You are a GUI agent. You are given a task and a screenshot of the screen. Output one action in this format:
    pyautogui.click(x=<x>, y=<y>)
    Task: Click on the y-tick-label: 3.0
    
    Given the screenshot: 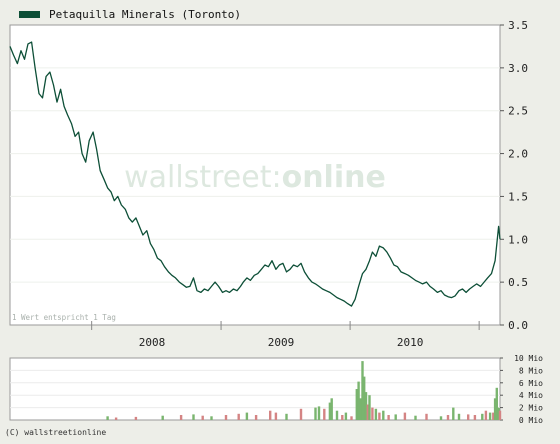 What is the action you would take?
    pyautogui.click(x=518, y=68)
    